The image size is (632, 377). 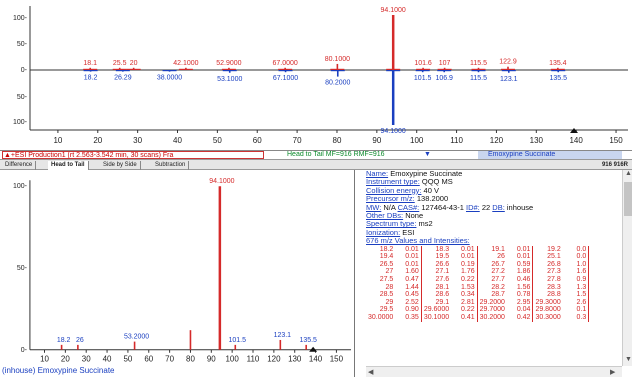 What do you see at coordinates (442, 264) in the screenshot?
I see `mz-cell: 26.6` at bounding box center [442, 264].